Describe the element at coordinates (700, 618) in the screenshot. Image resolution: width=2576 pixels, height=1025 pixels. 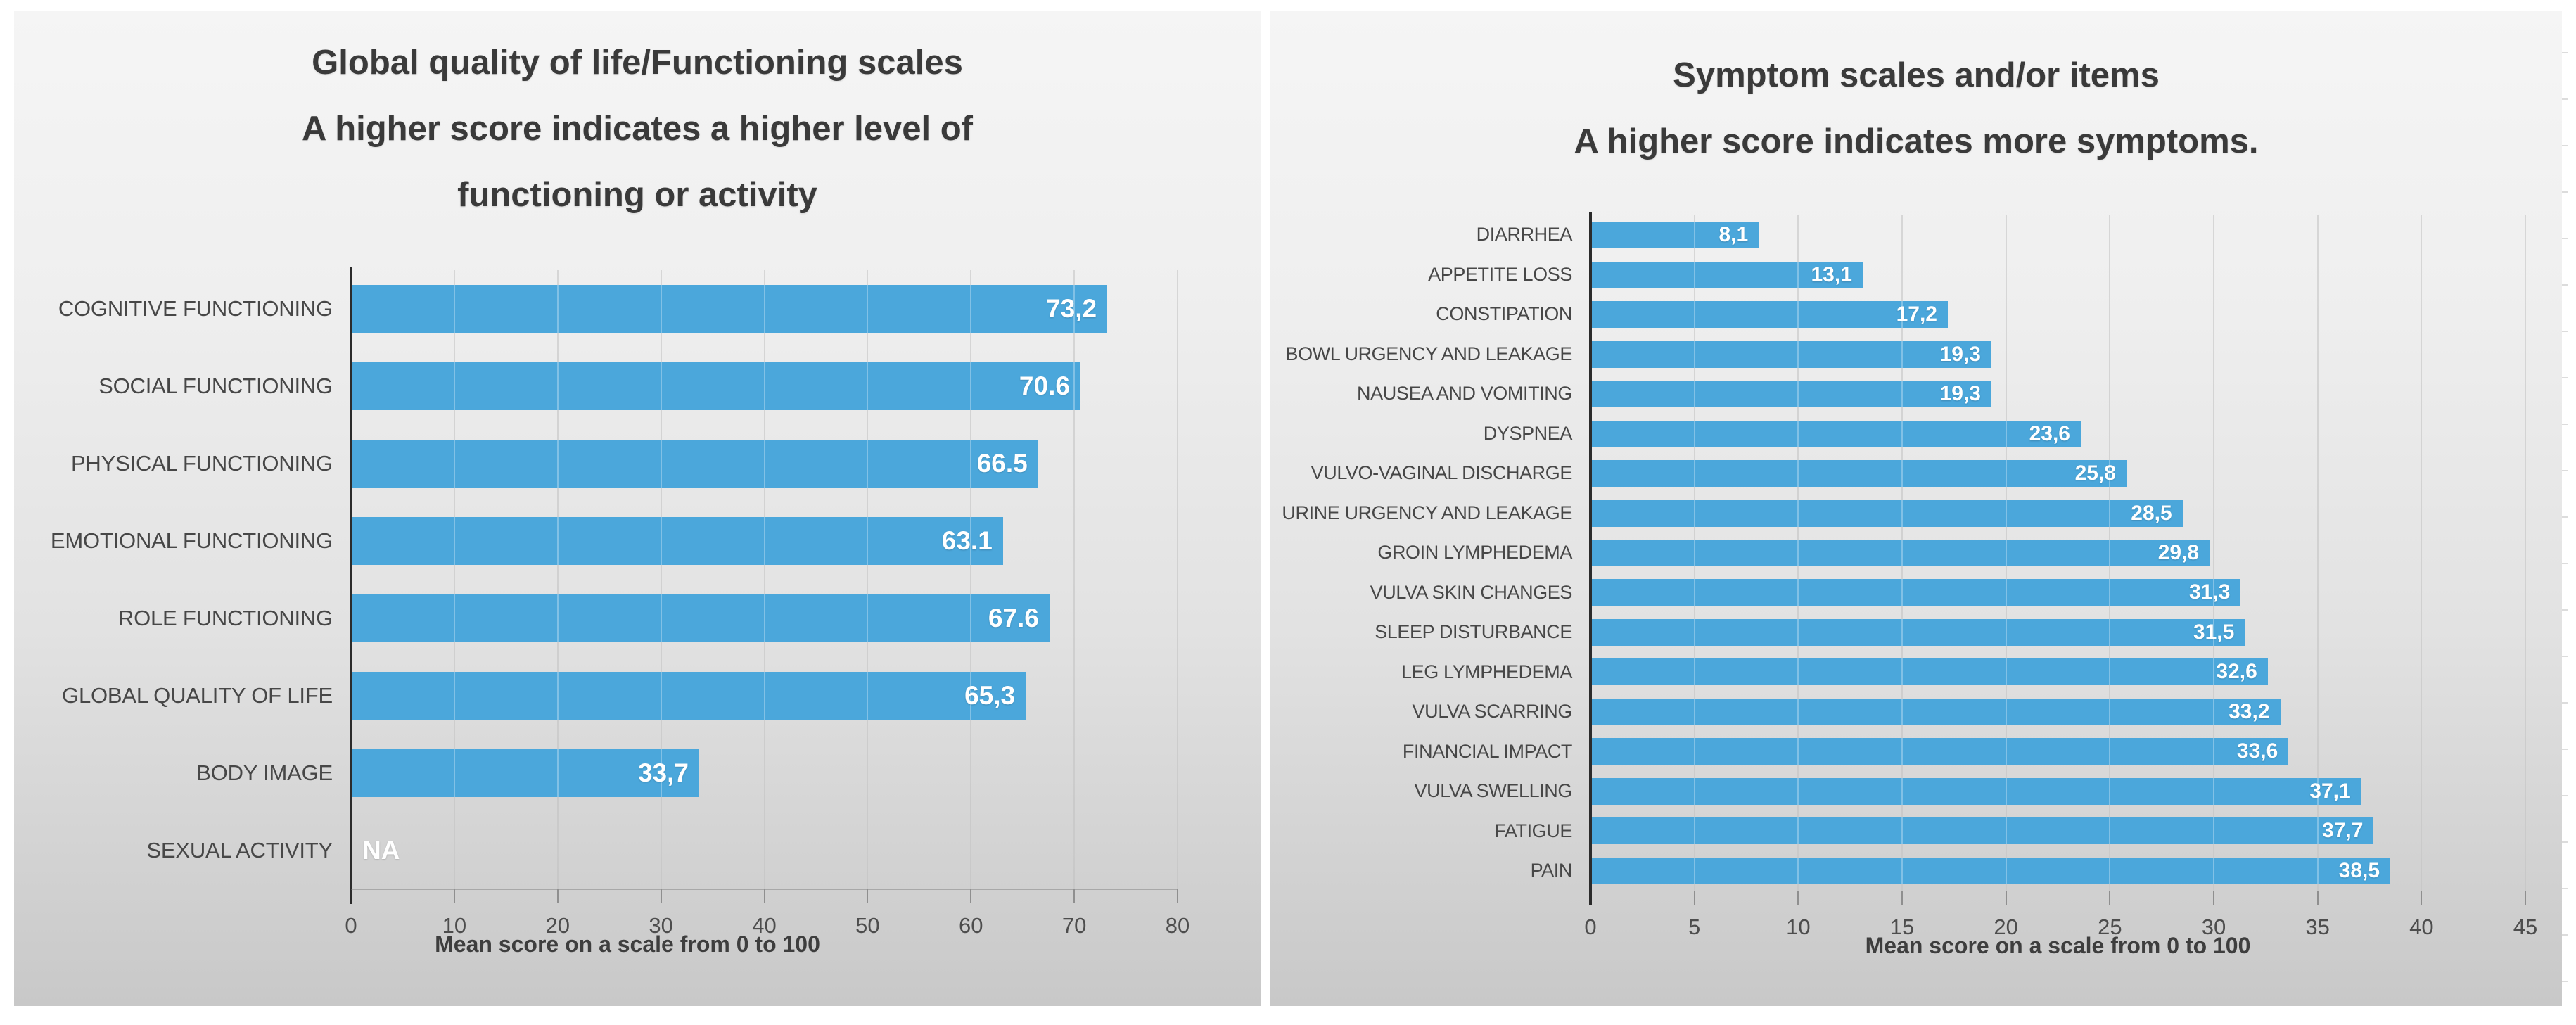
I see `bar: 67.6` at that location.